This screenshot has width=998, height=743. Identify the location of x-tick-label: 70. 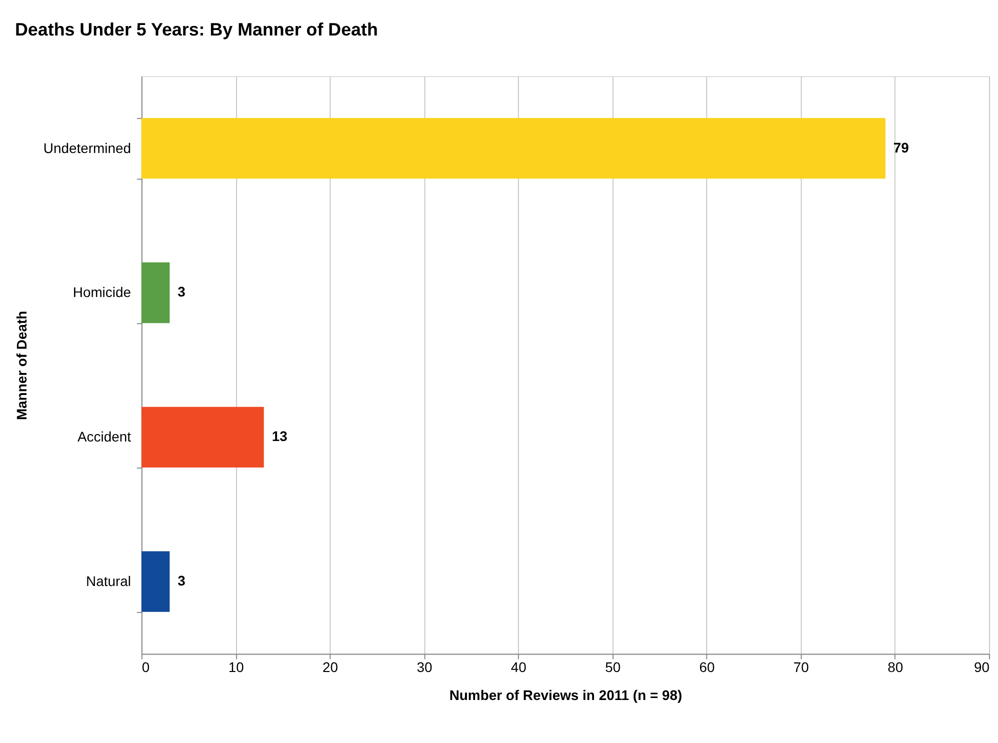
(801, 667).